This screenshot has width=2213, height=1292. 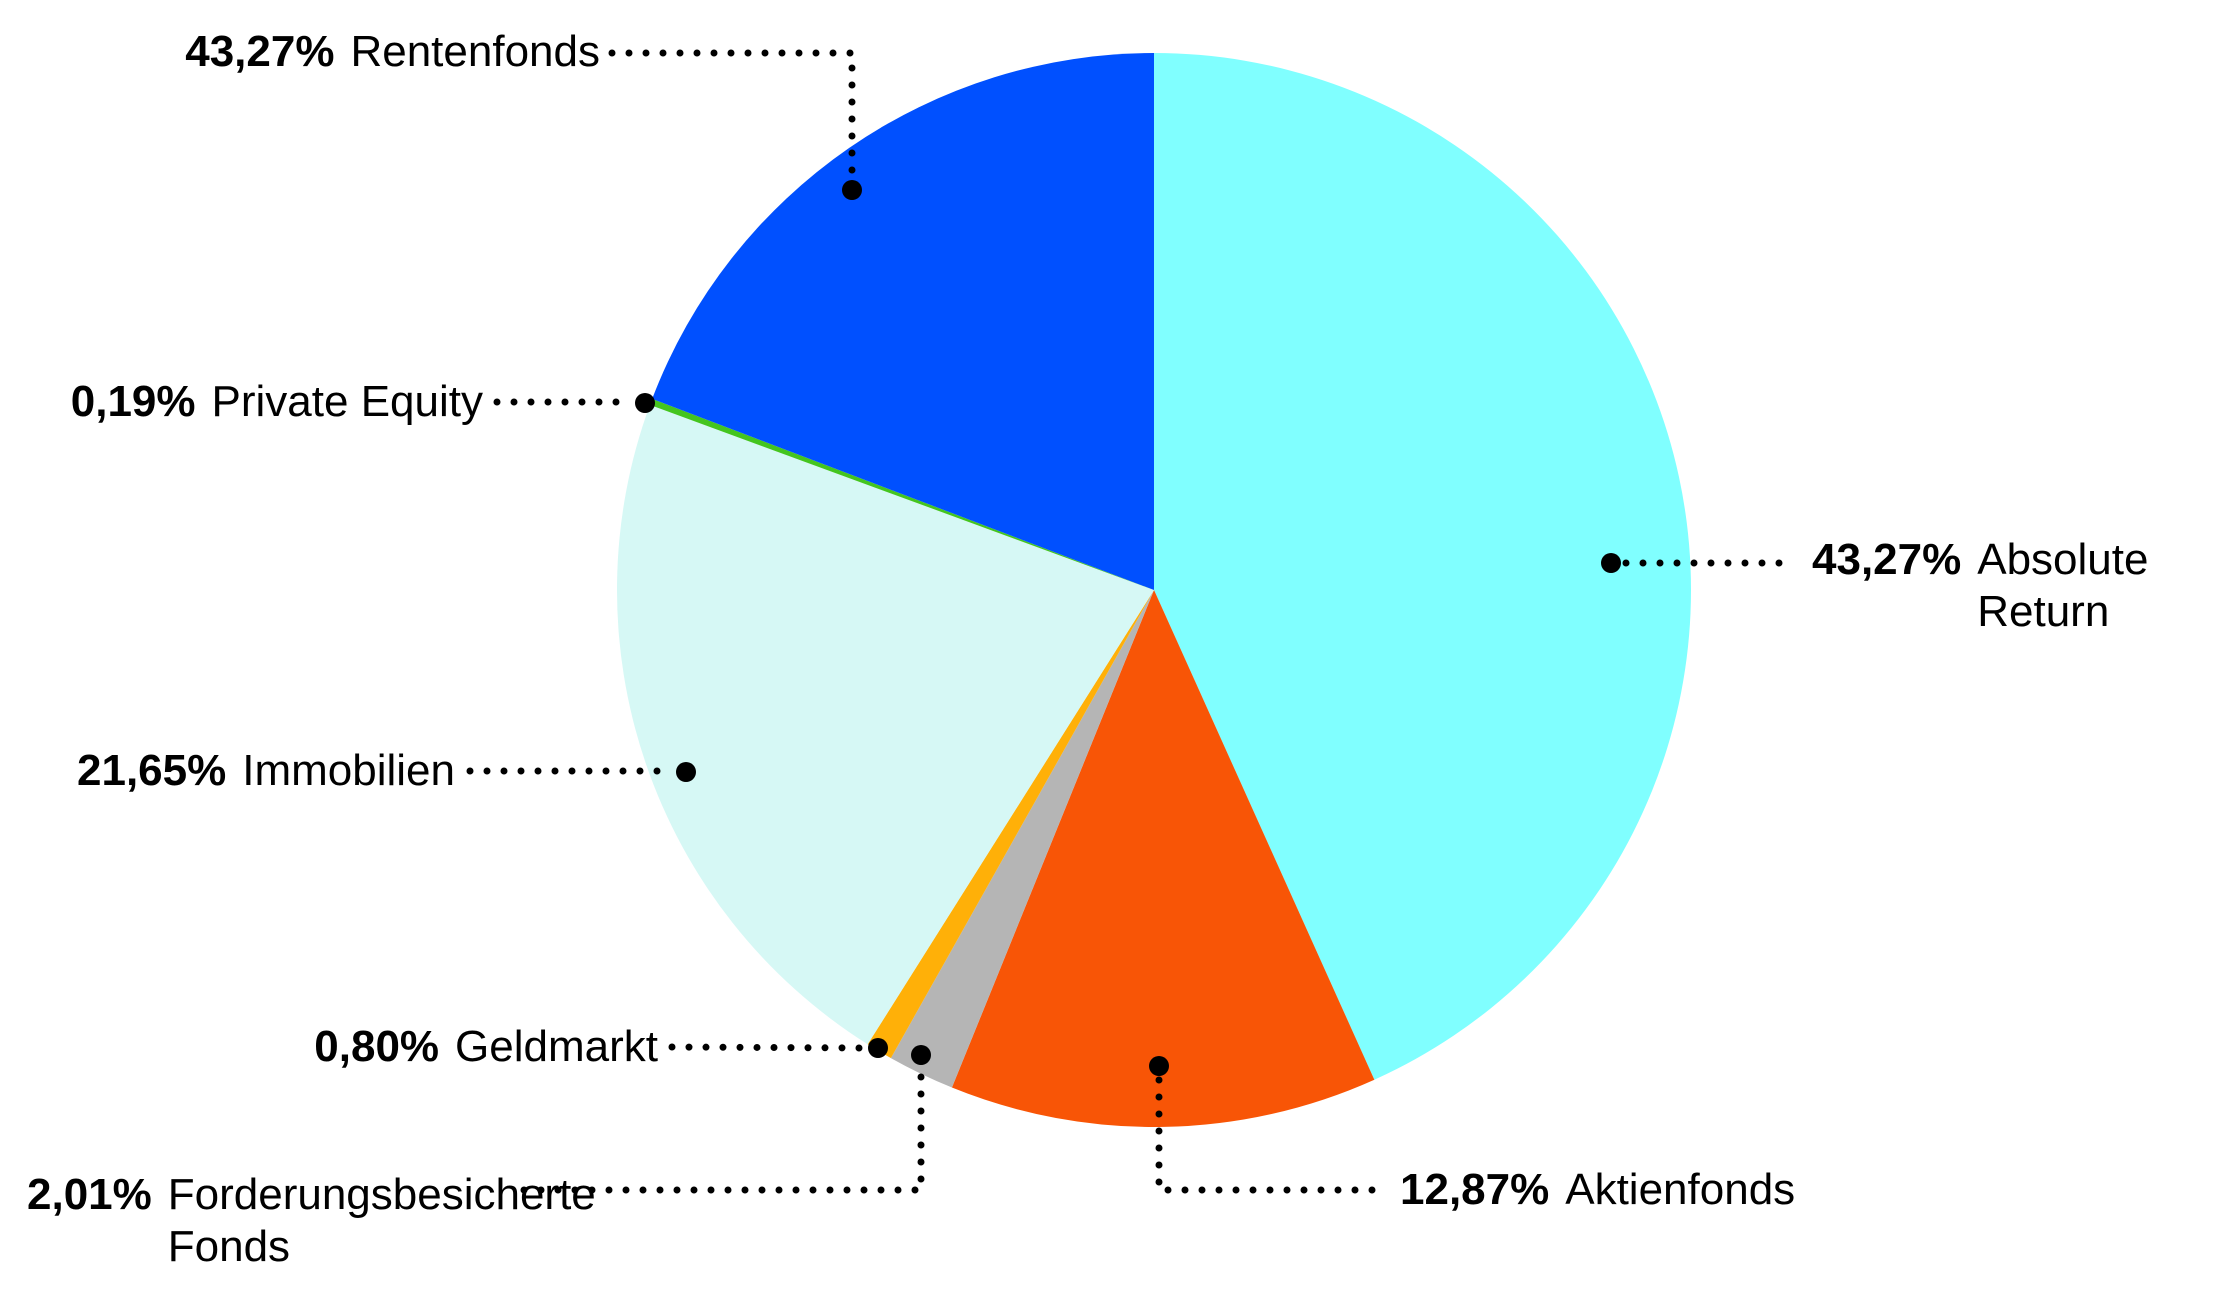 I want to click on rentenfonds-label: 43,27% Rentenfonds, so click(x=392, y=52).